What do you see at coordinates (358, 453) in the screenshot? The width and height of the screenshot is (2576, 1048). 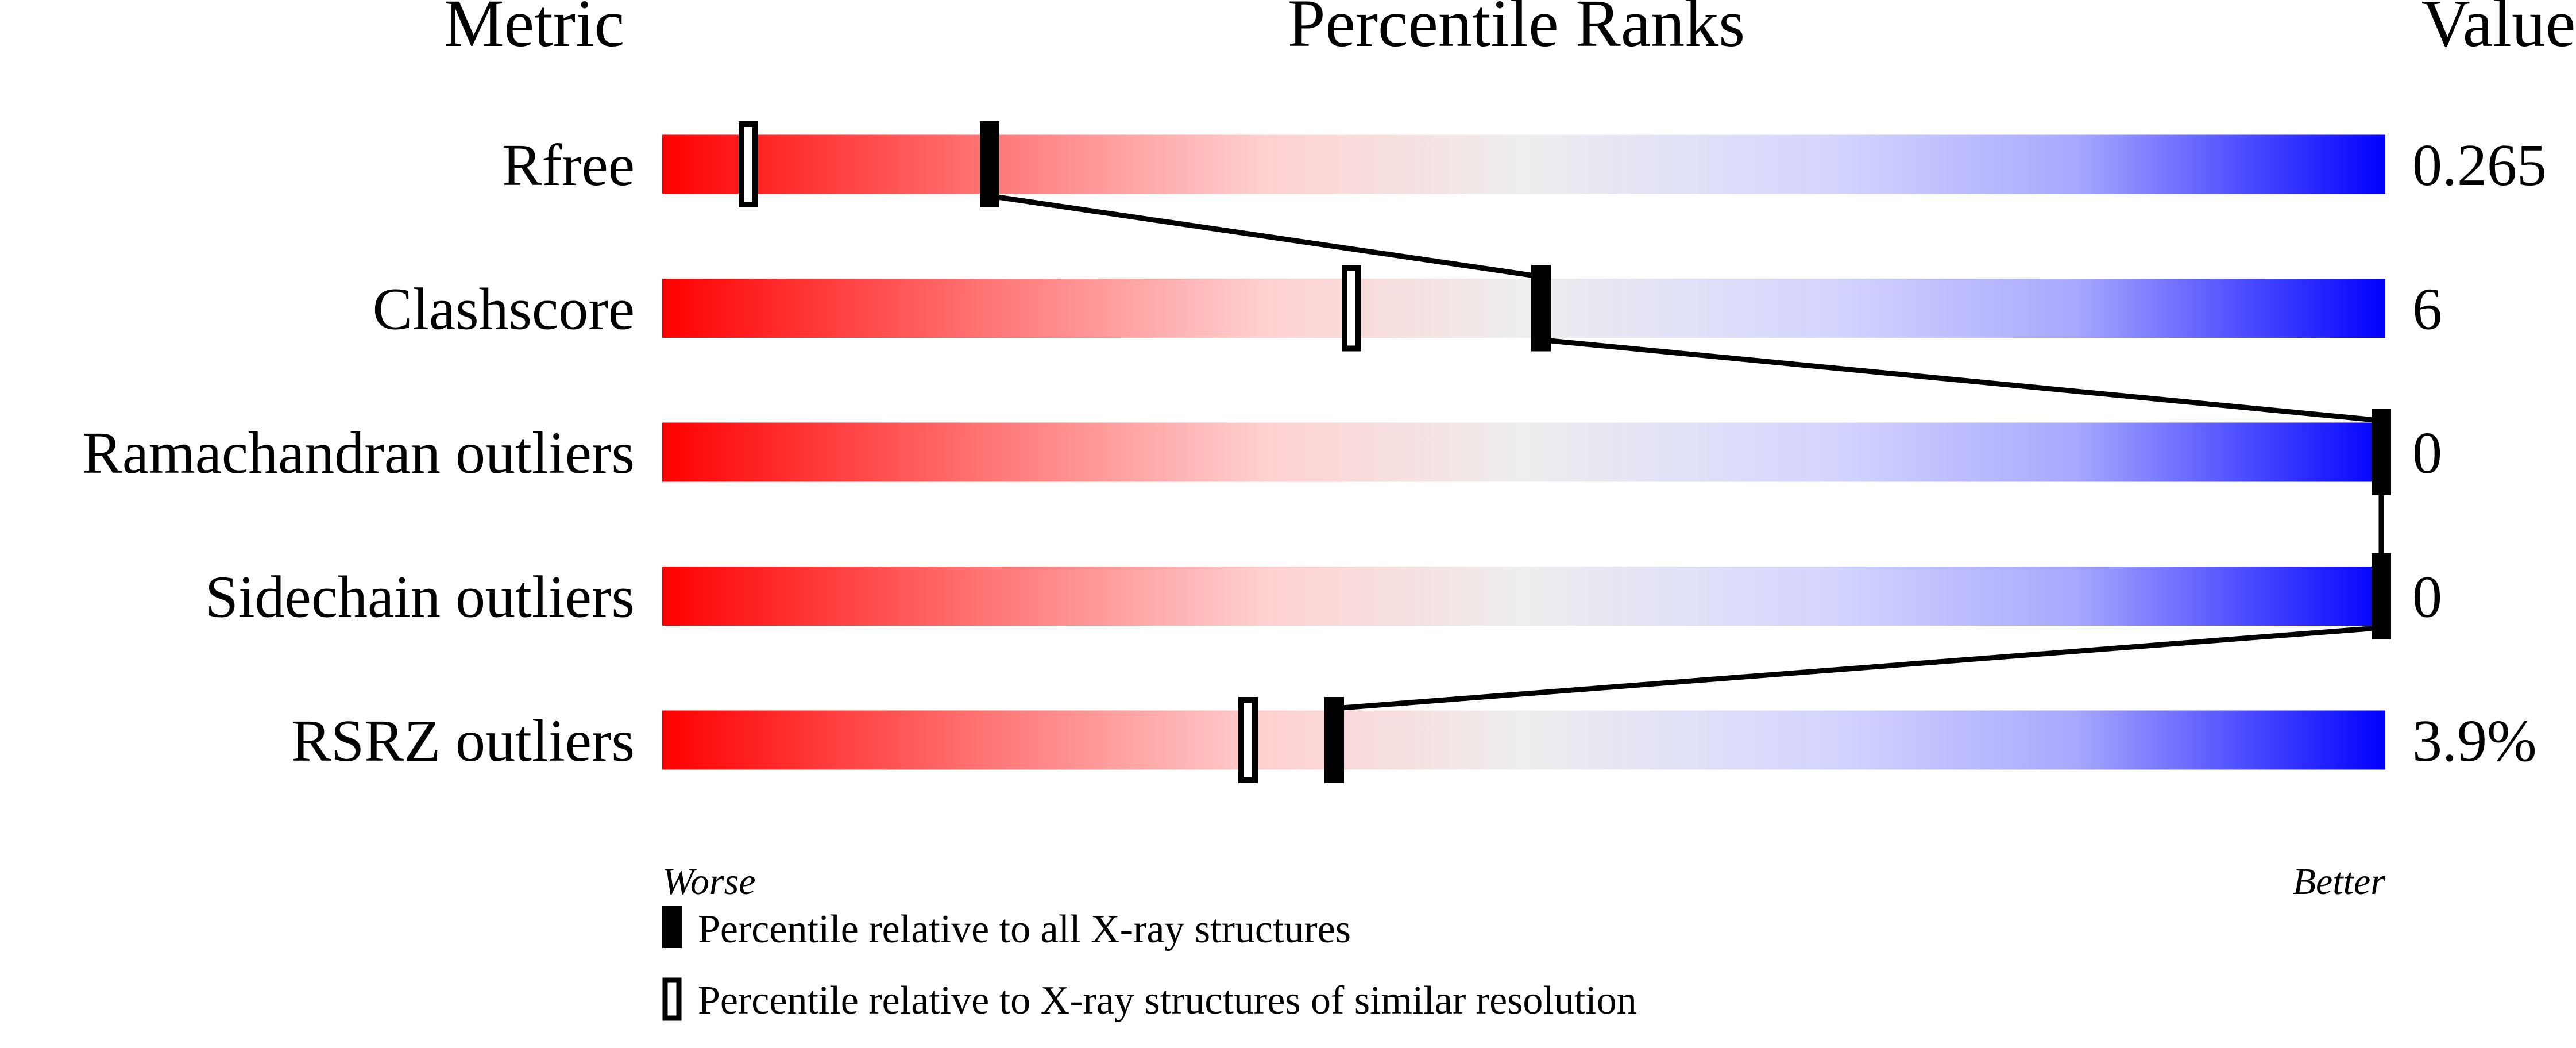 I see `metric-label: Ramachandran outliers` at bounding box center [358, 453].